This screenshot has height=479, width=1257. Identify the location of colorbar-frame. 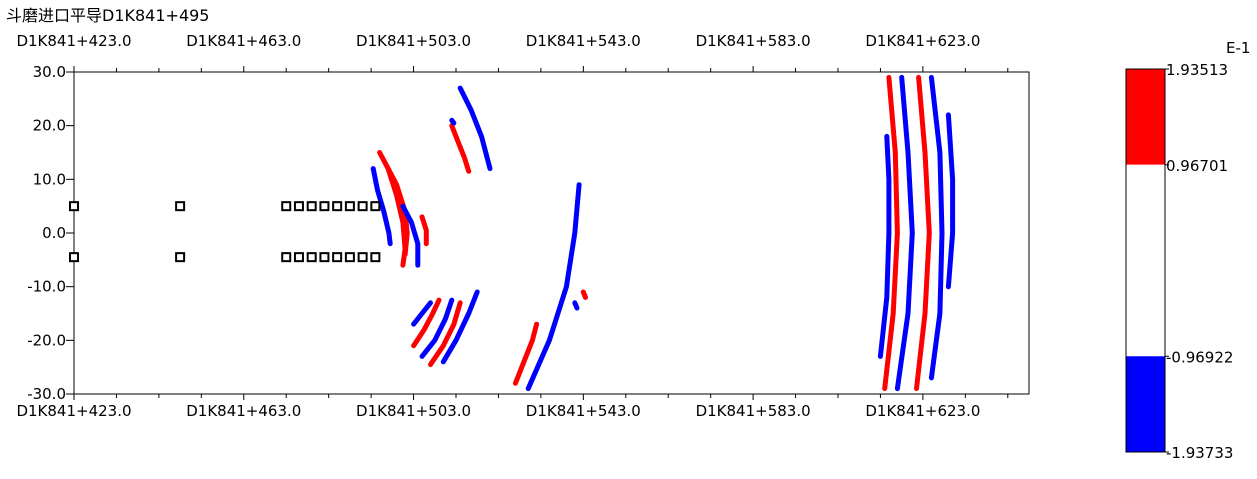
(1145, 260).